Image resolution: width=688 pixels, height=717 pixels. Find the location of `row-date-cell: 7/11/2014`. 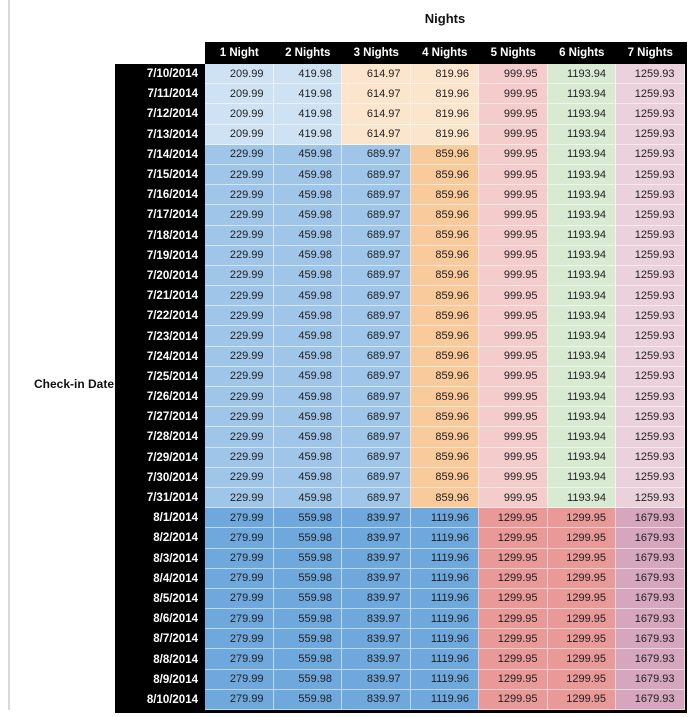

row-date-cell: 7/11/2014 is located at coordinates (160, 94).